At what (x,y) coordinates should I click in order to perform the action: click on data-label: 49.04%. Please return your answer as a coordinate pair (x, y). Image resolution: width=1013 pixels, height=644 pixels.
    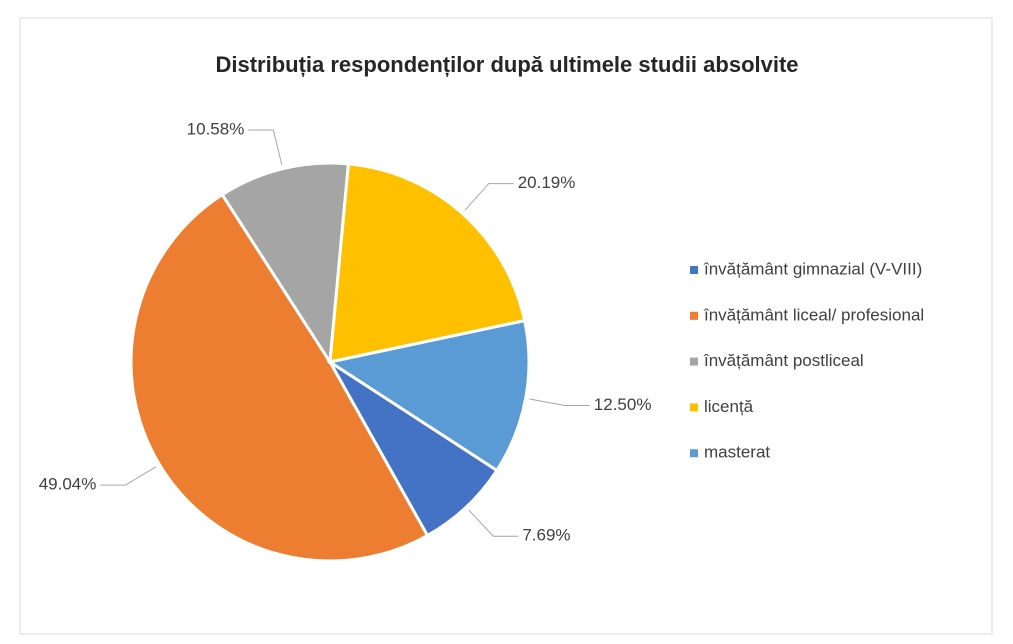
    Looking at the image, I should click on (68, 484).